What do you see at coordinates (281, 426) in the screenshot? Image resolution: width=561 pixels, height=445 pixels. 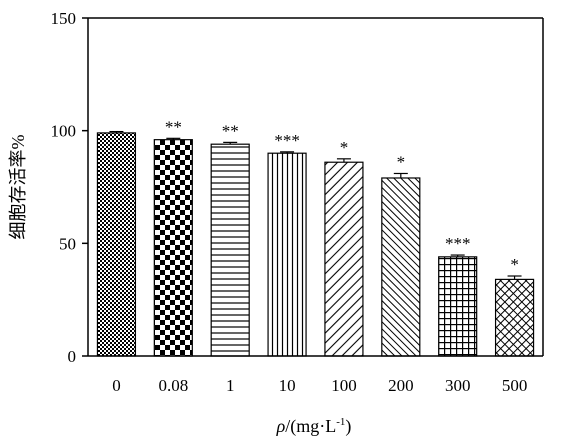 I see `x-axis-label-rho: ρ` at bounding box center [281, 426].